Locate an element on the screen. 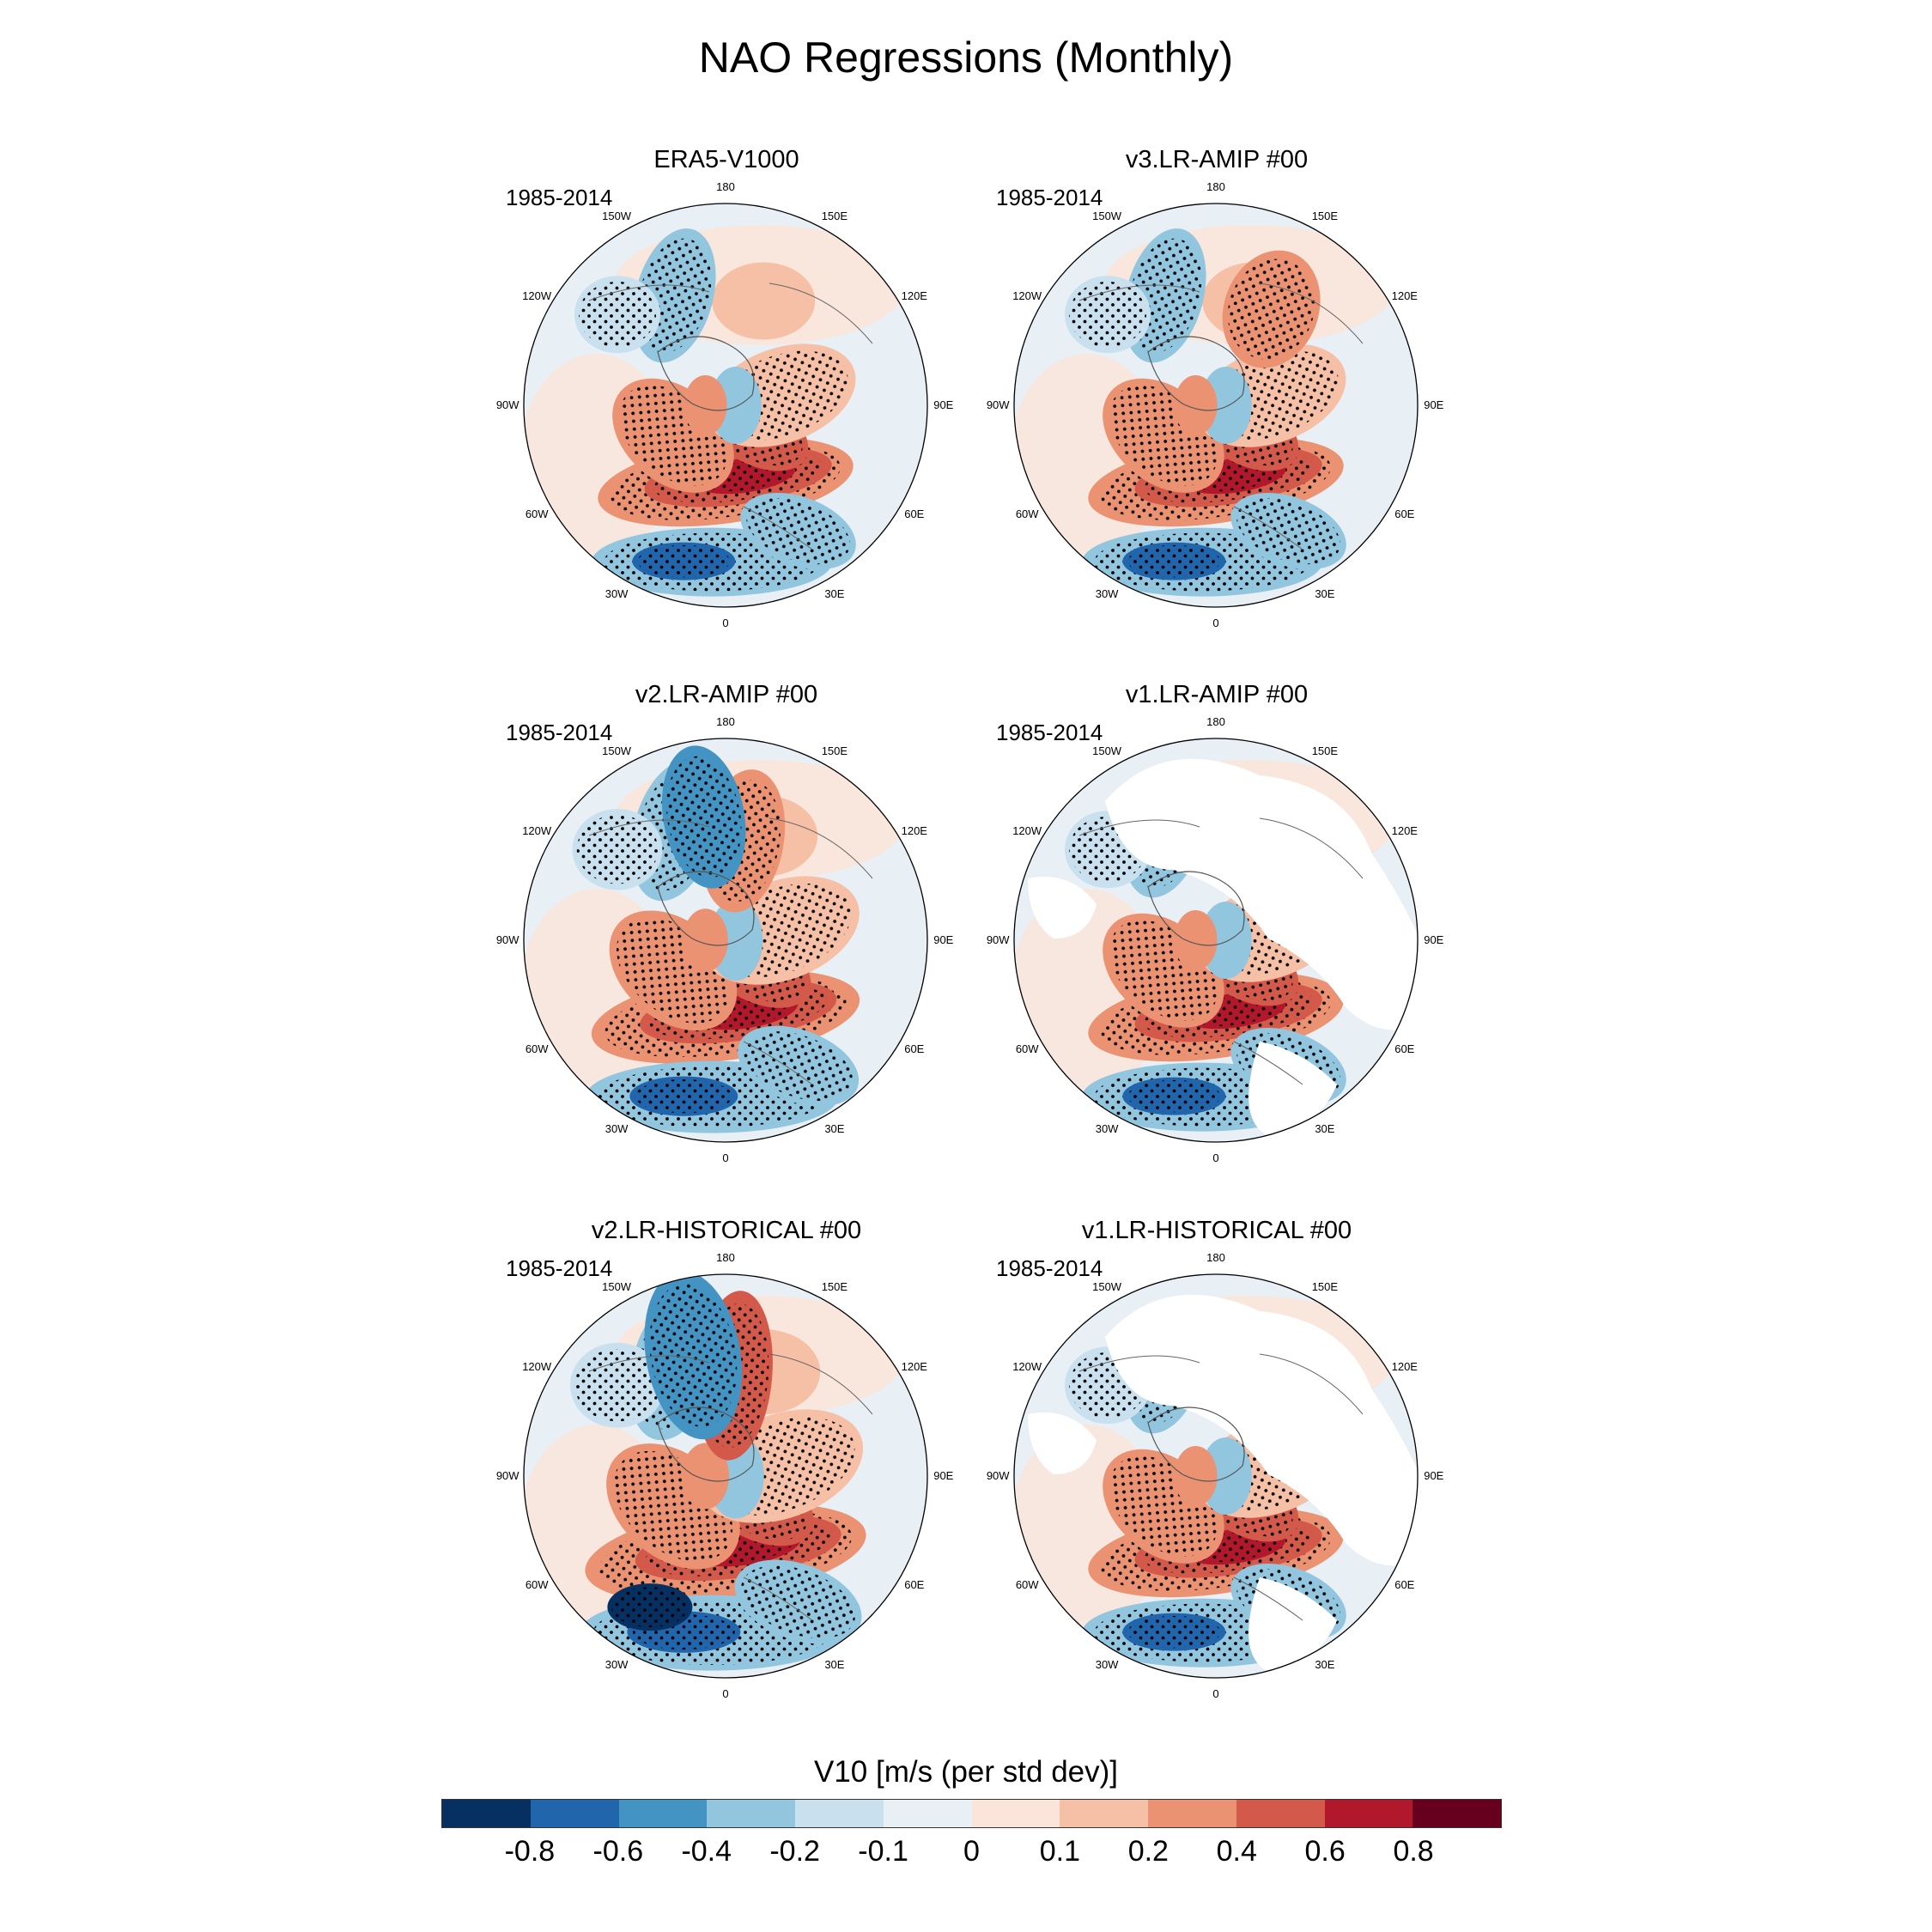 This screenshot has height=1932, width=1932. panel-title: v1.LR-HISTORICAL #00 is located at coordinates (1217, 1230).